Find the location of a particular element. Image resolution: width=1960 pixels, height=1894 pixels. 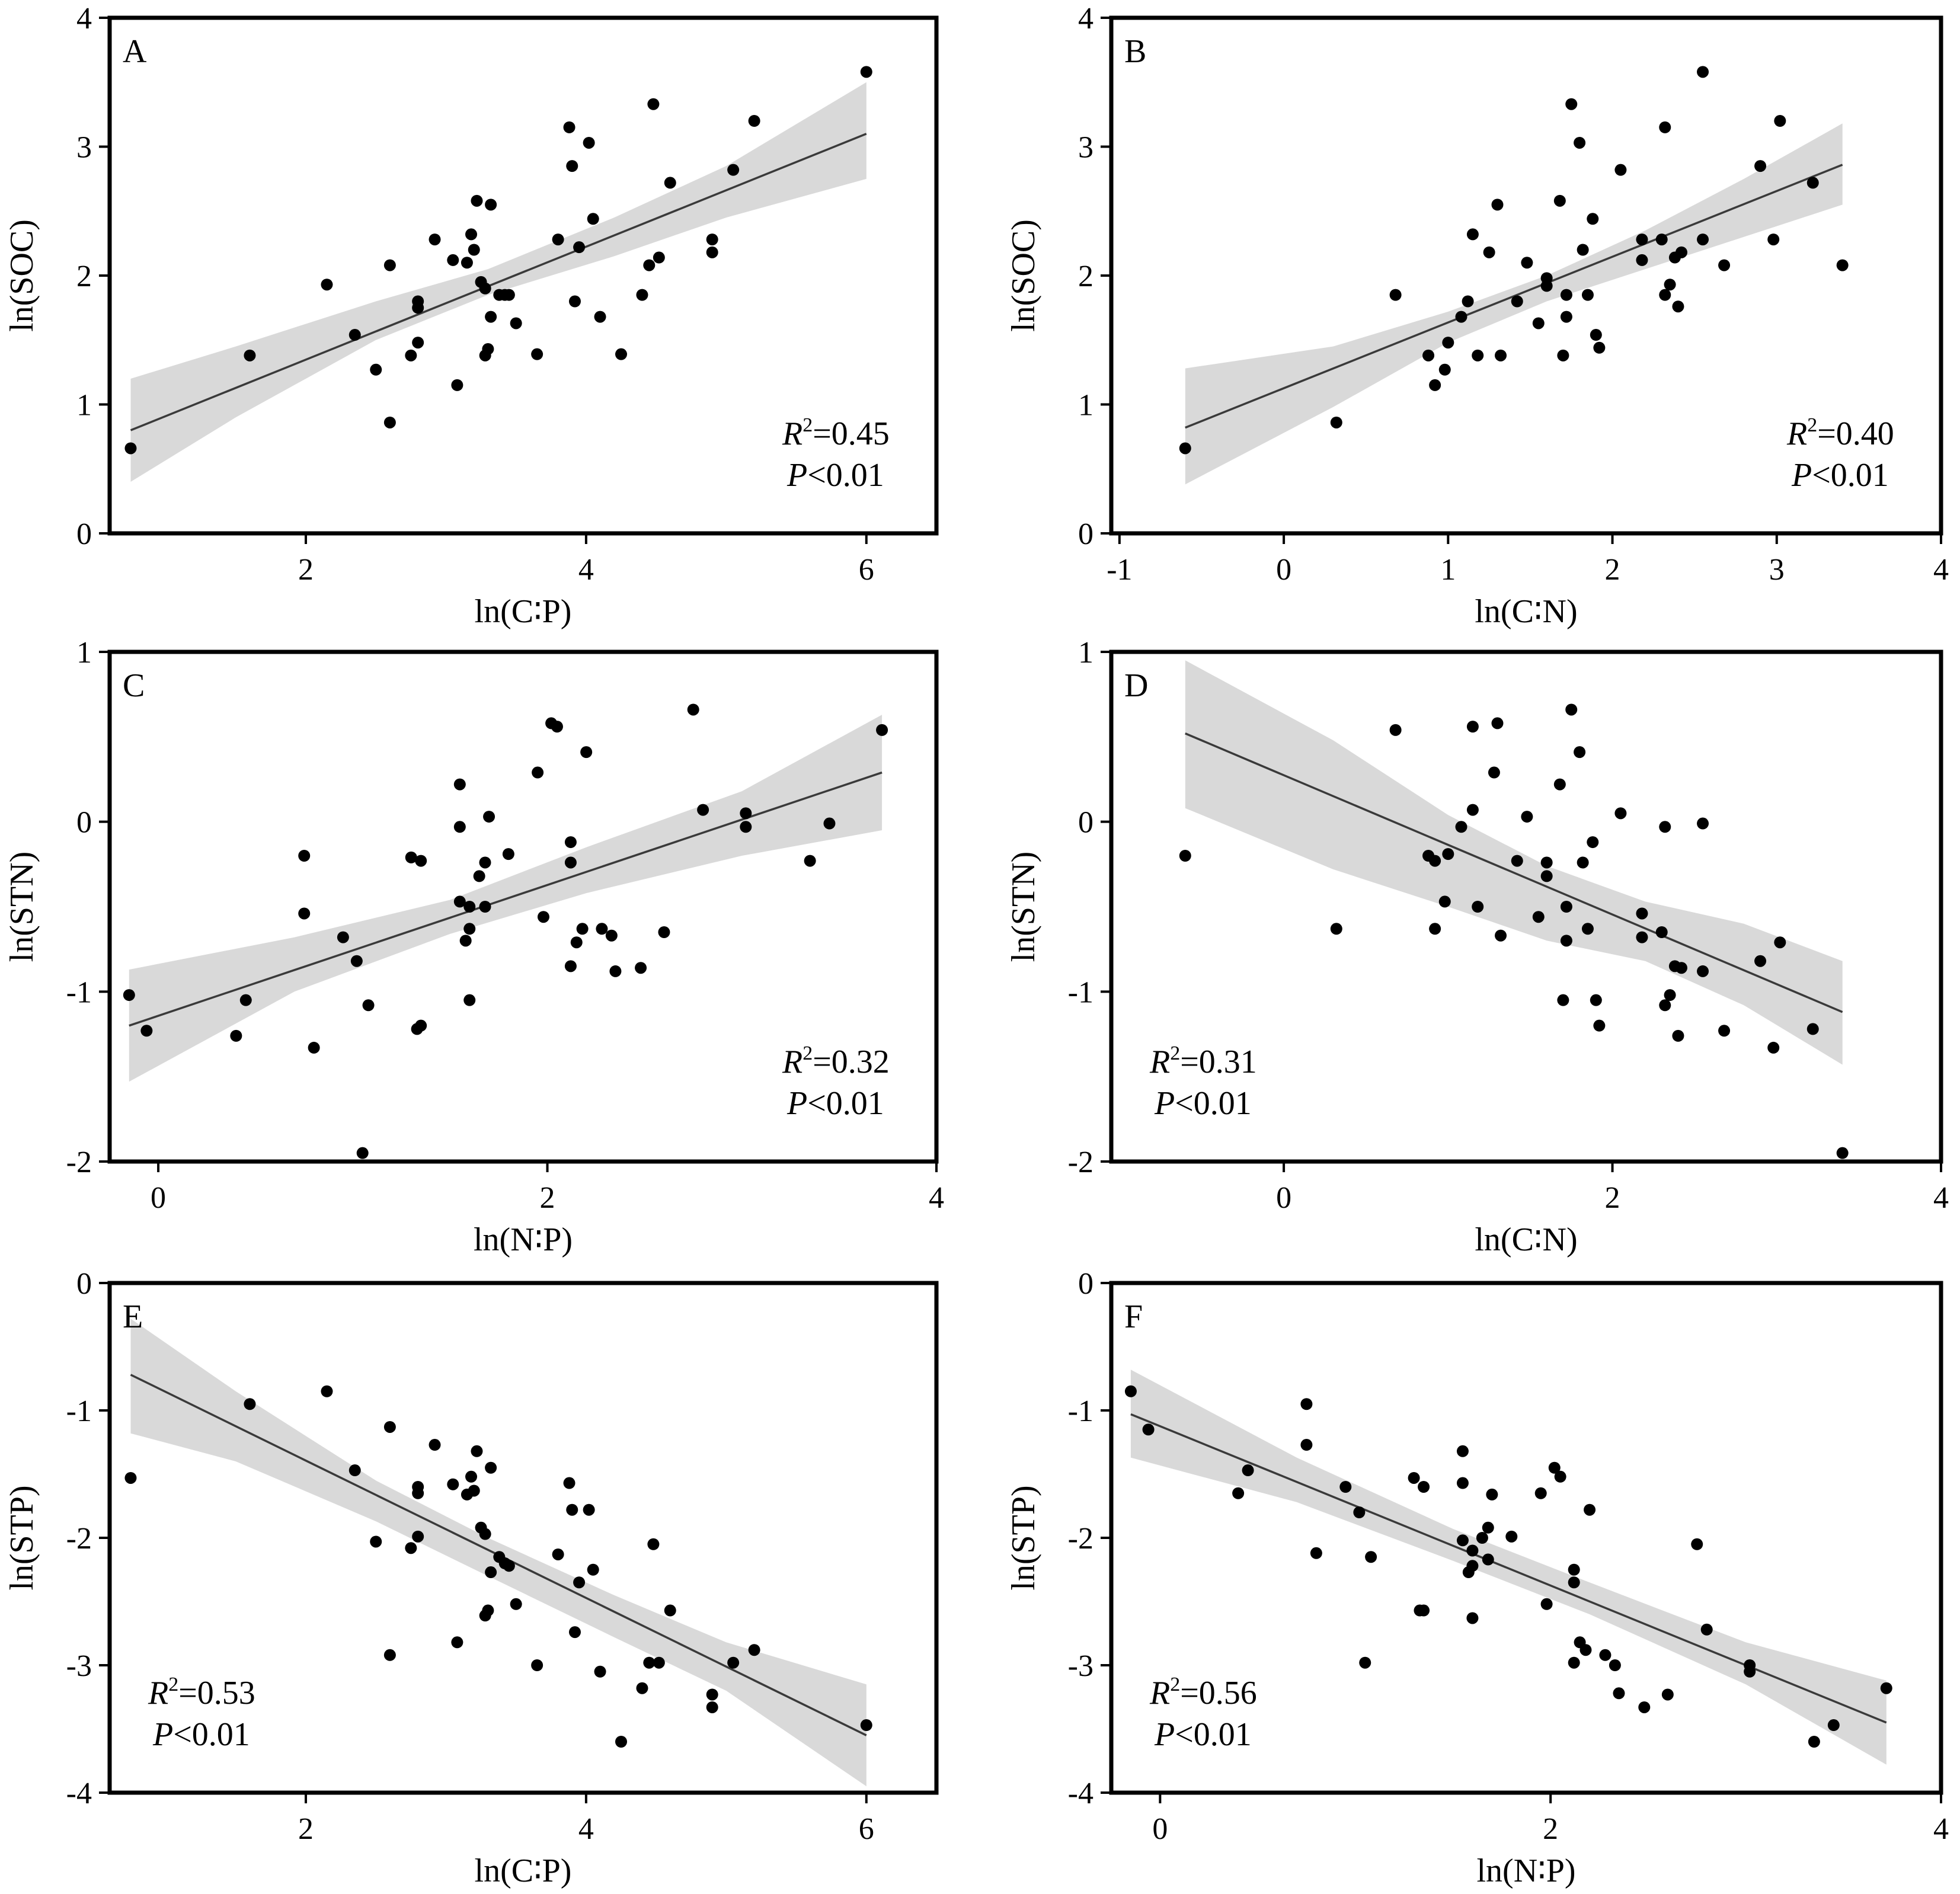

confidence-band is located at coordinates (1508, 1567).